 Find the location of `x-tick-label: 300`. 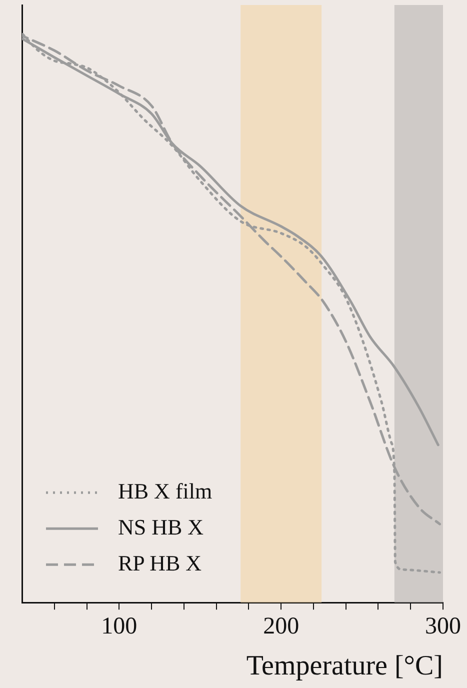

x-tick-label: 300 is located at coordinates (443, 626).